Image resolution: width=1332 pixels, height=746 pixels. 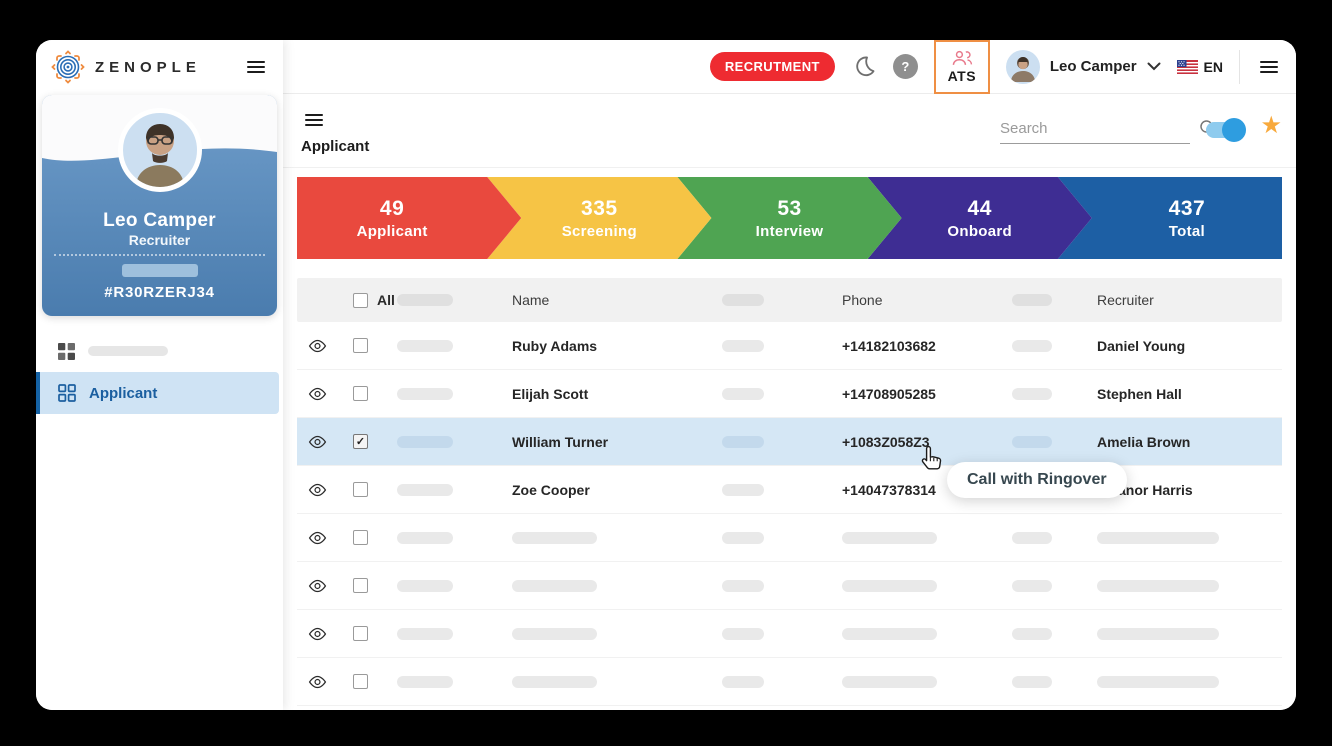 What do you see at coordinates (123, 393) in the screenshot?
I see `sidebar-item-label: Applicant` at bounding box center [123, 393].